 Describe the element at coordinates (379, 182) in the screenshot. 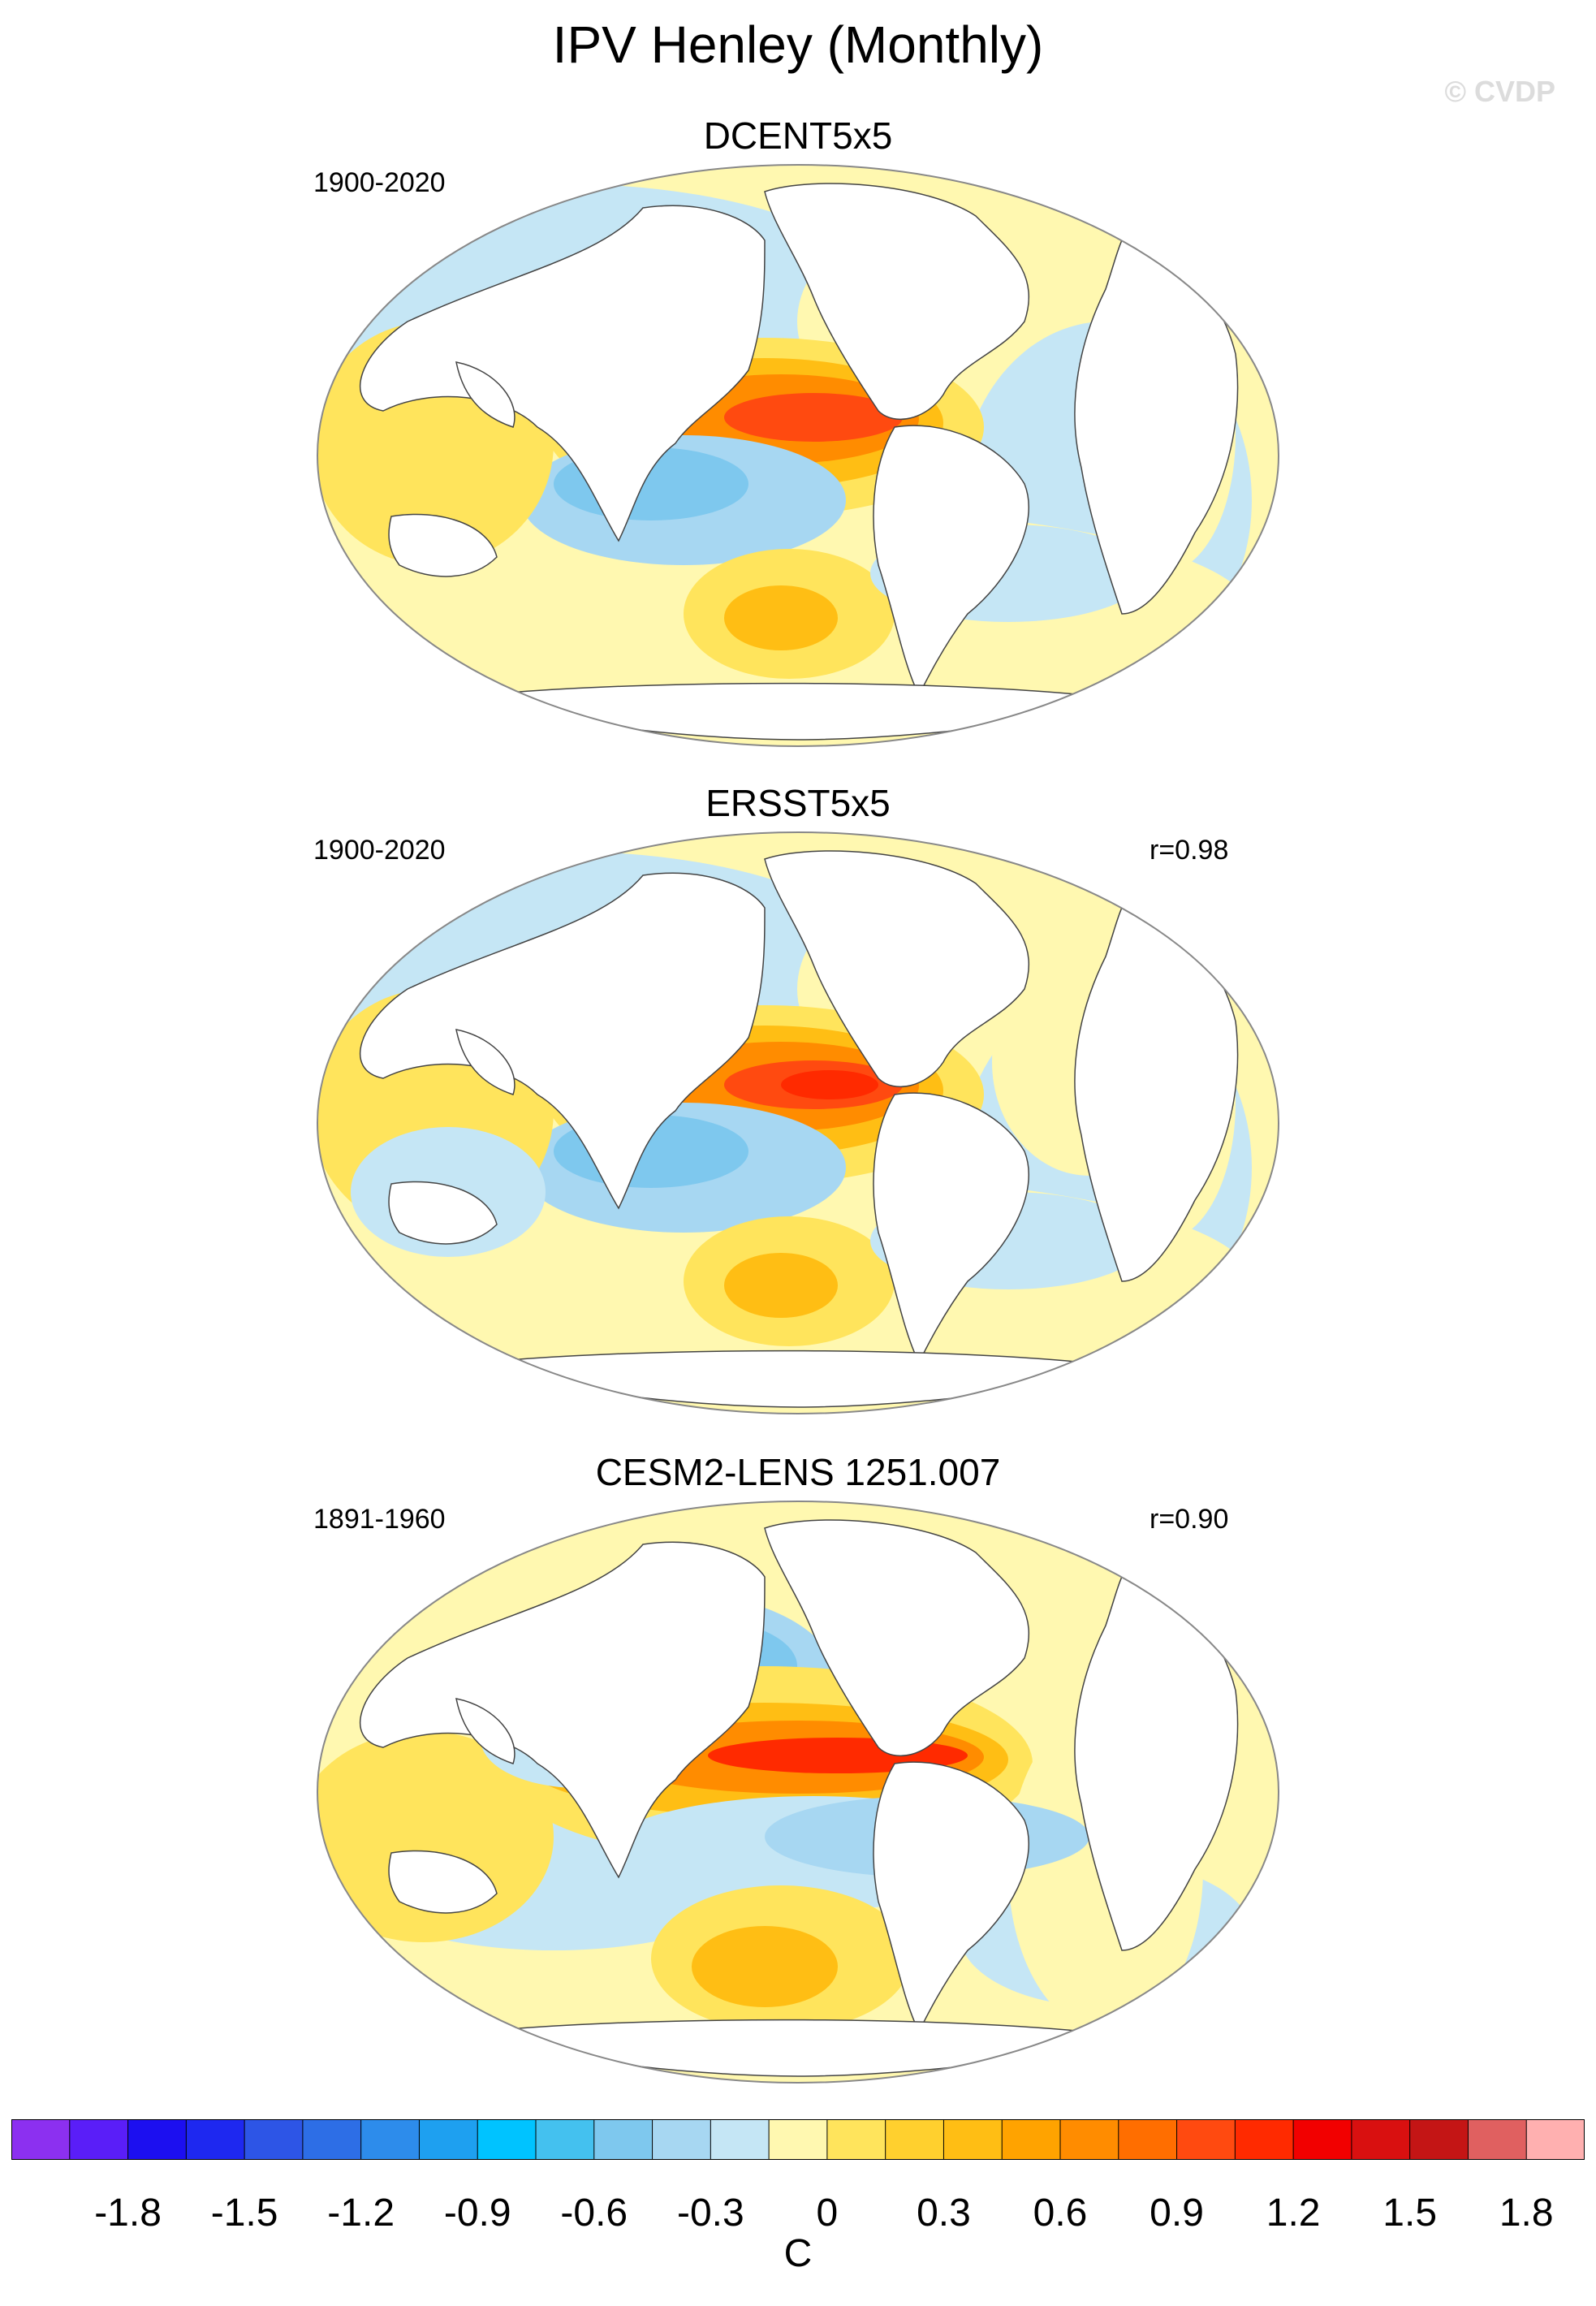

I see `panel-period-dcent: 1900-2020` at that location.